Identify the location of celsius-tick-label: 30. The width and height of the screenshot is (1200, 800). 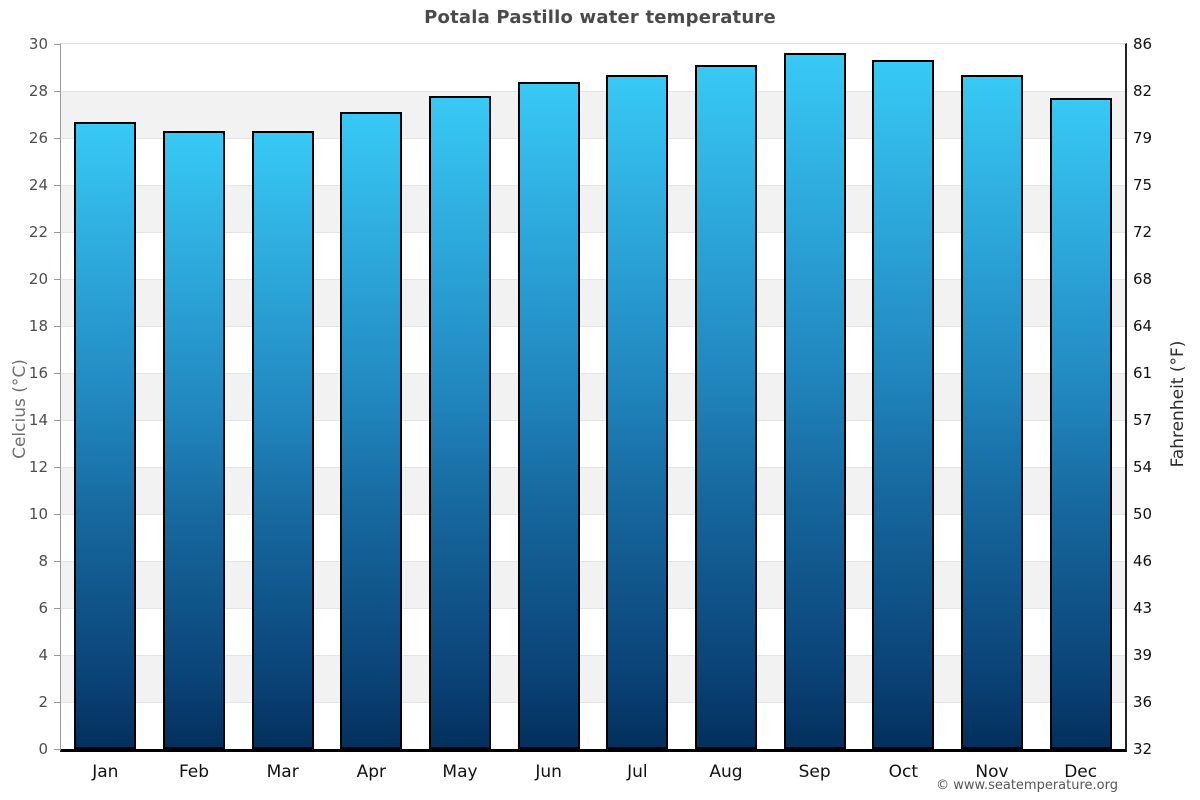
(38, 44).